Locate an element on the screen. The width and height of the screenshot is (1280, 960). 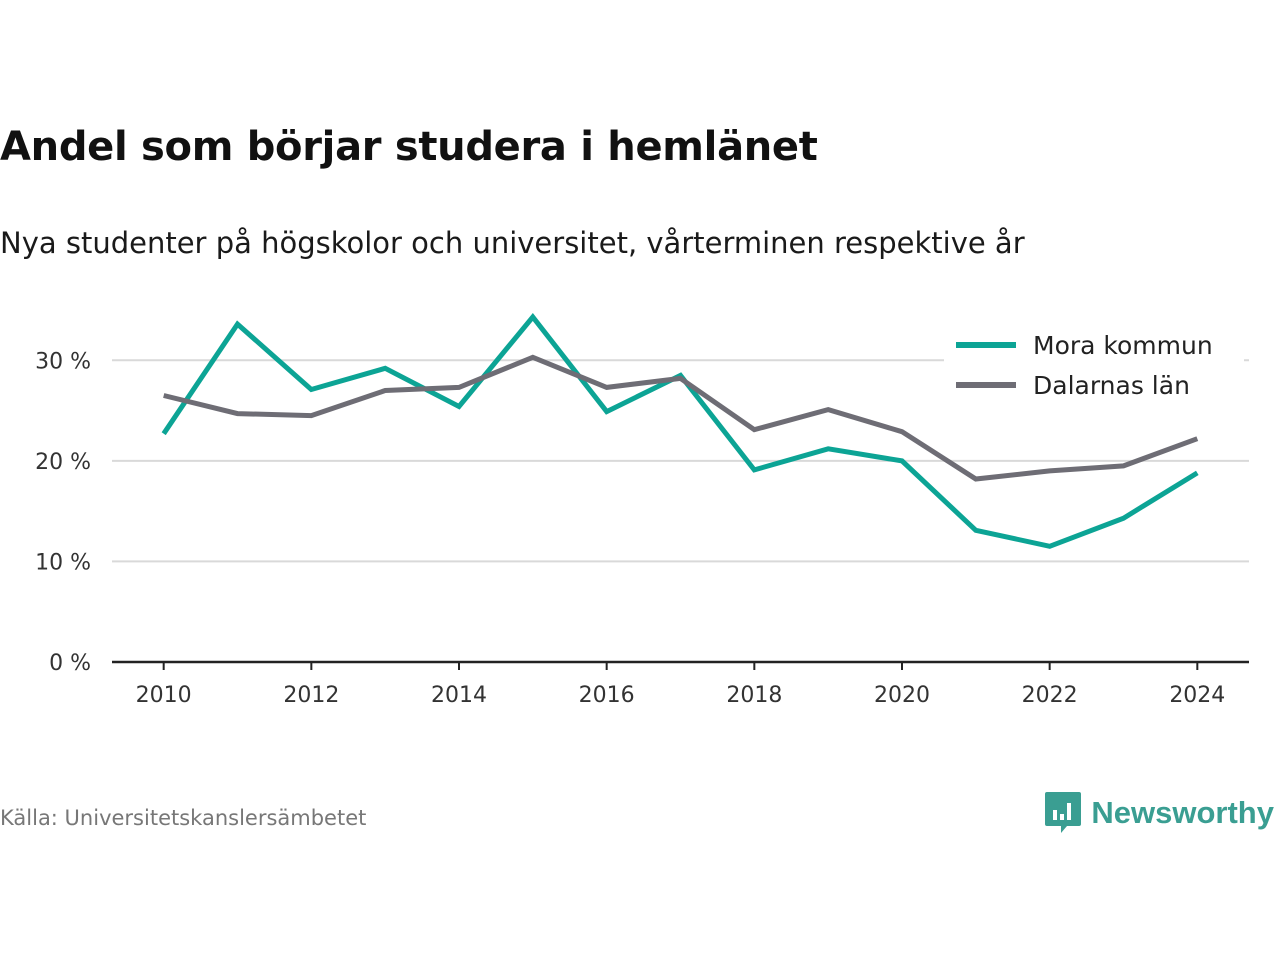
brand-logo: Newsworthy is located at coordinates (1159, 813).